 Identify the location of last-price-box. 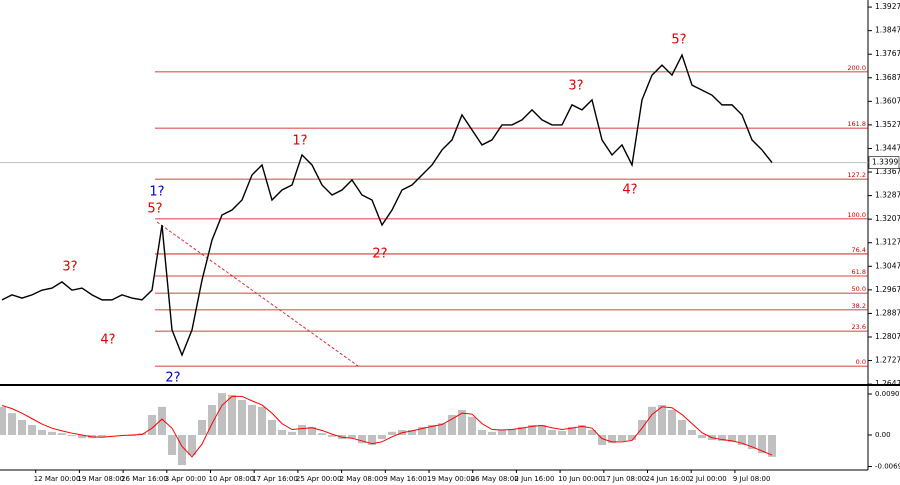
(884, 162).